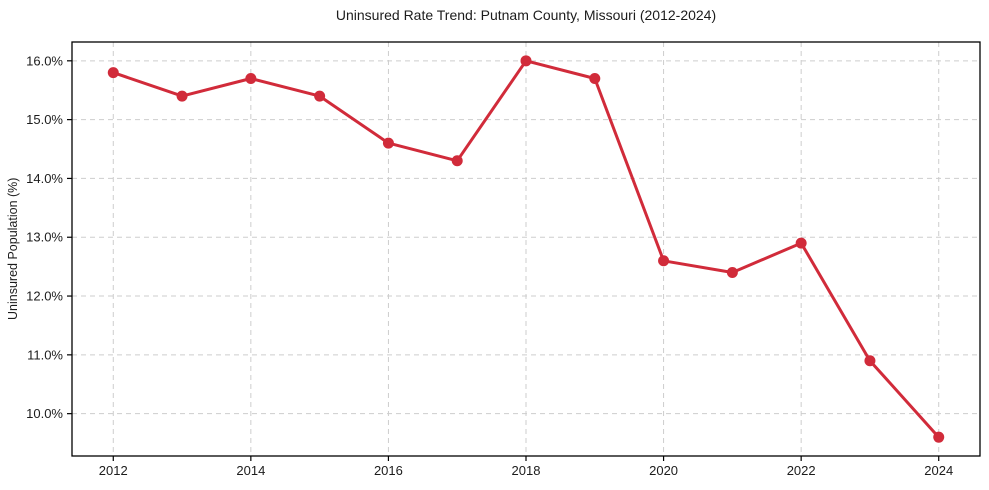 The height and width of the screenshot is (490, 989). What do you see at coordinates (13, 249) in the screenshot?
I see `y-axis-label: Uninsured Population (%)` at bounding box center [13, 249].